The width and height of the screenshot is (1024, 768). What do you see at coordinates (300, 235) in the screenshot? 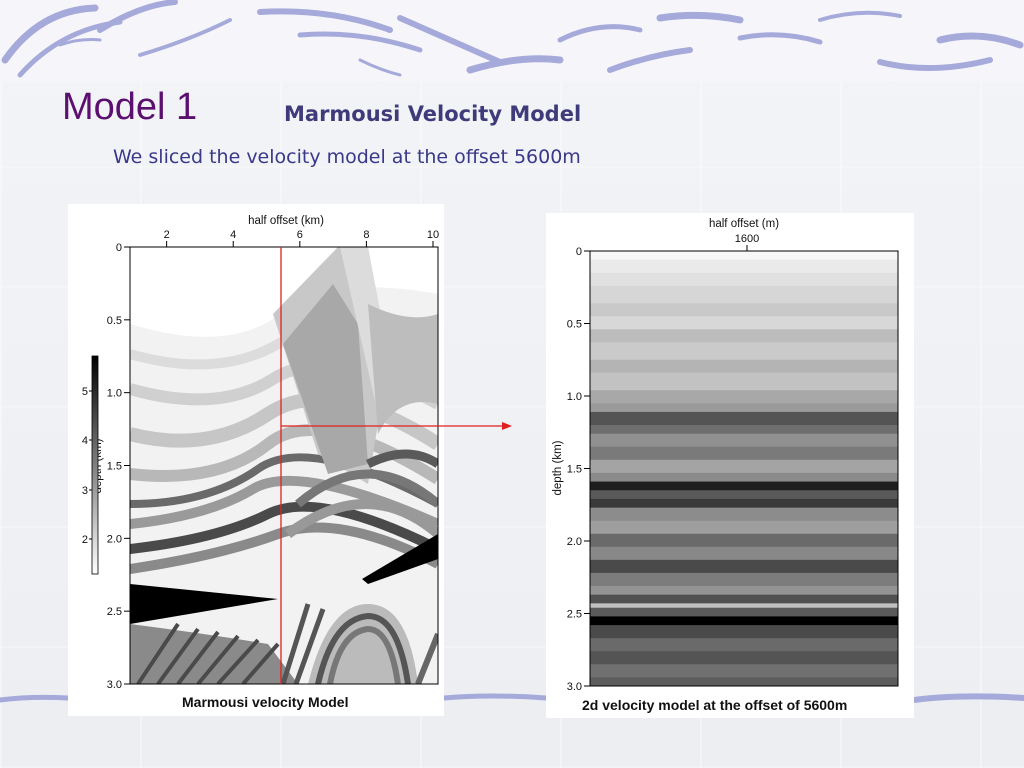
I see `left-x-tick-label: 6` at bounding box center [300, 235].